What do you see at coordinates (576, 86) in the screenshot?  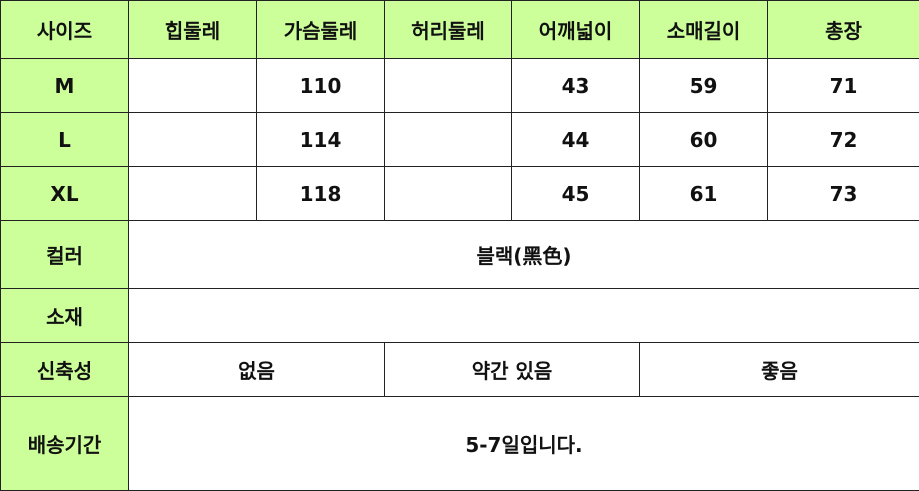 I see `cell-shoulder: 43` at bounding box center [576, 86].